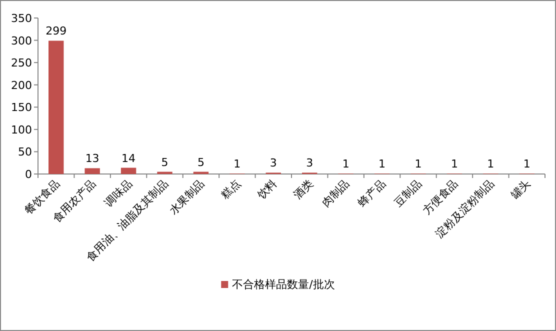  I want to click on x-tick-label: 酒类, so click(303, 189).